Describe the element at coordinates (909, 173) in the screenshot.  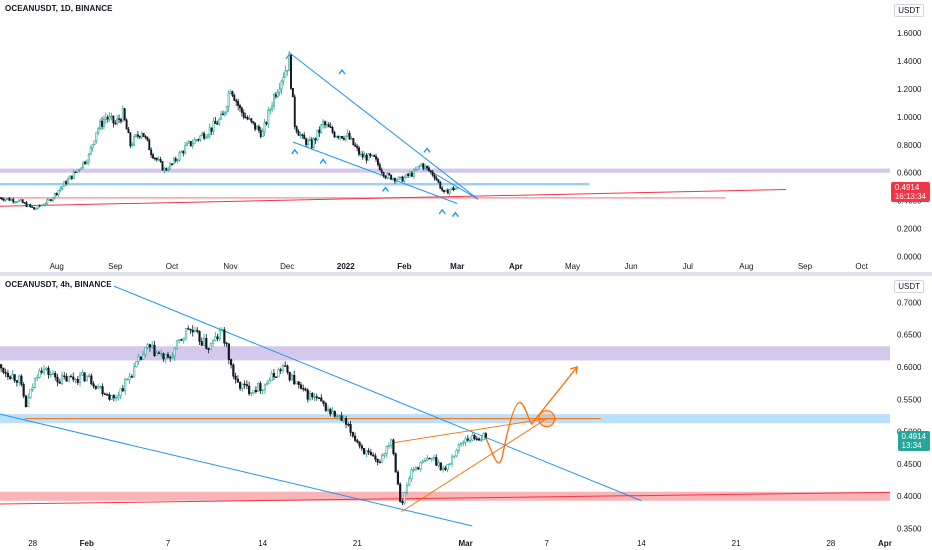
I see `y-tick-label: 0.6000` at that location.